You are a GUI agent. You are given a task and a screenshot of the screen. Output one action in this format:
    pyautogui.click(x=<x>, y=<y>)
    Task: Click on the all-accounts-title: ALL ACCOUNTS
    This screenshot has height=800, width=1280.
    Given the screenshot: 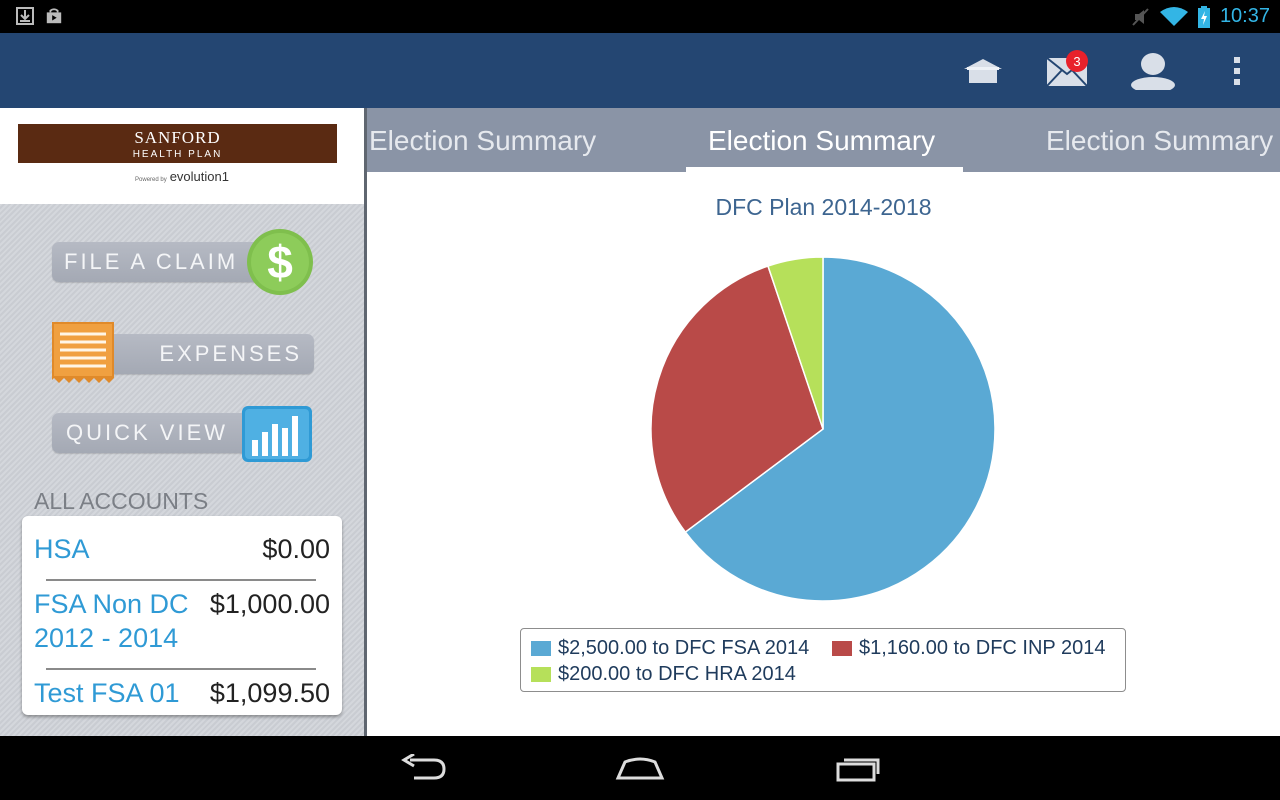 What is the action you would take?
    pyautogui.click(x=121, y=501)
    